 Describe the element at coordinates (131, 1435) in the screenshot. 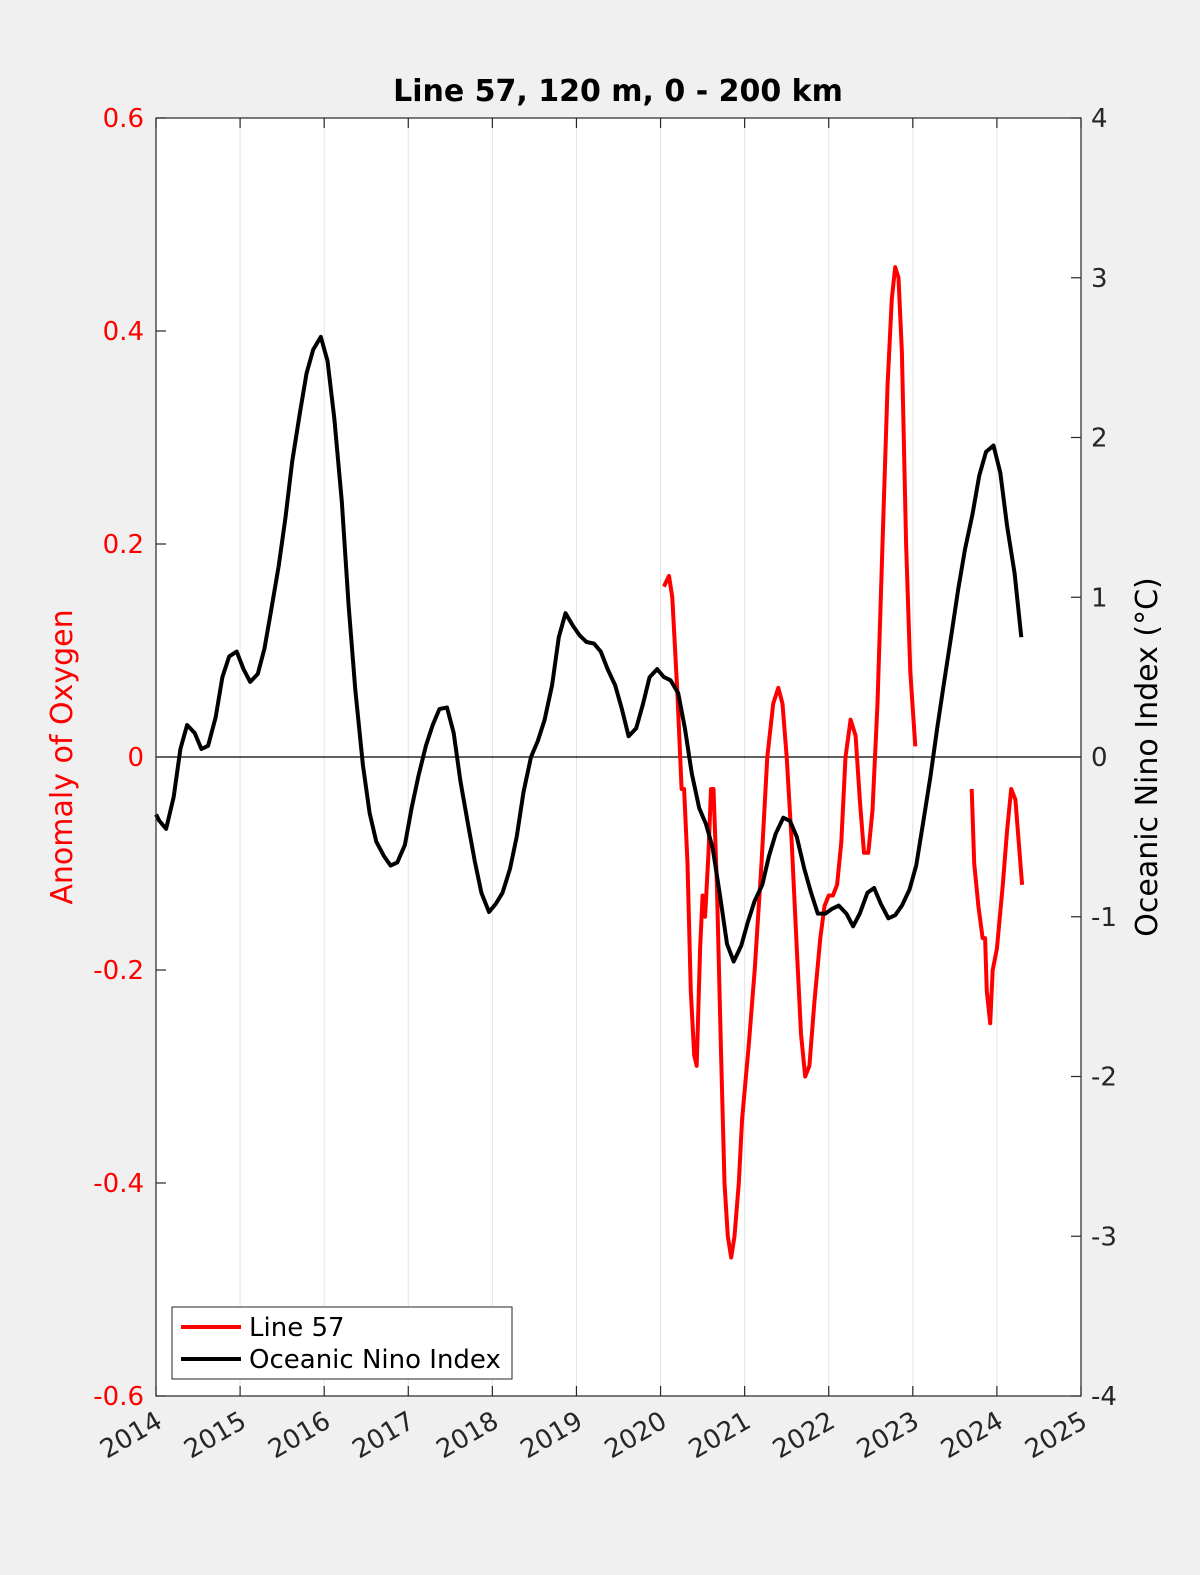

I see `x-tick-label: 2014` at that location.